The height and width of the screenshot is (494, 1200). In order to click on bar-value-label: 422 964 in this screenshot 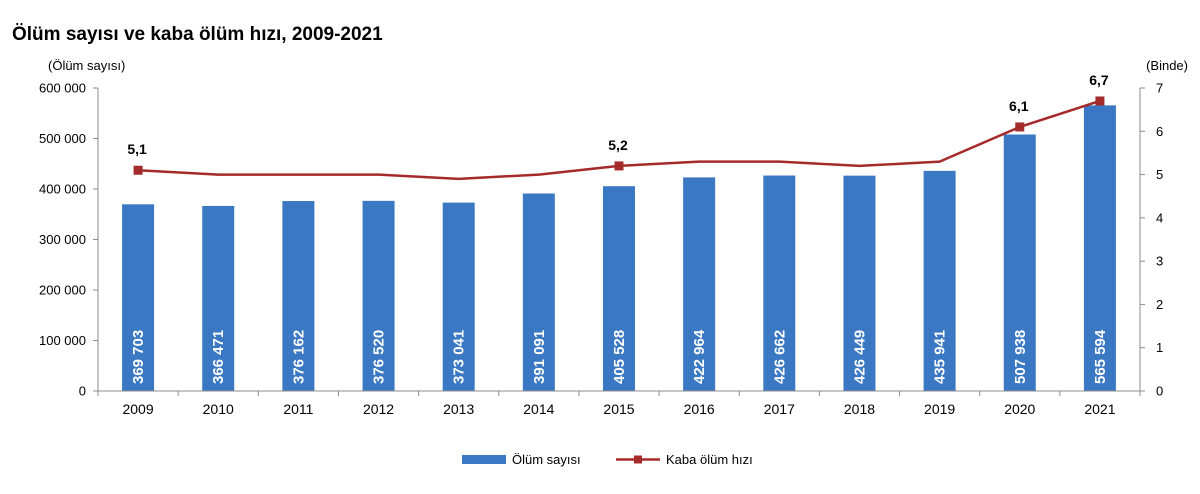, I will do `click(699, 356)`.